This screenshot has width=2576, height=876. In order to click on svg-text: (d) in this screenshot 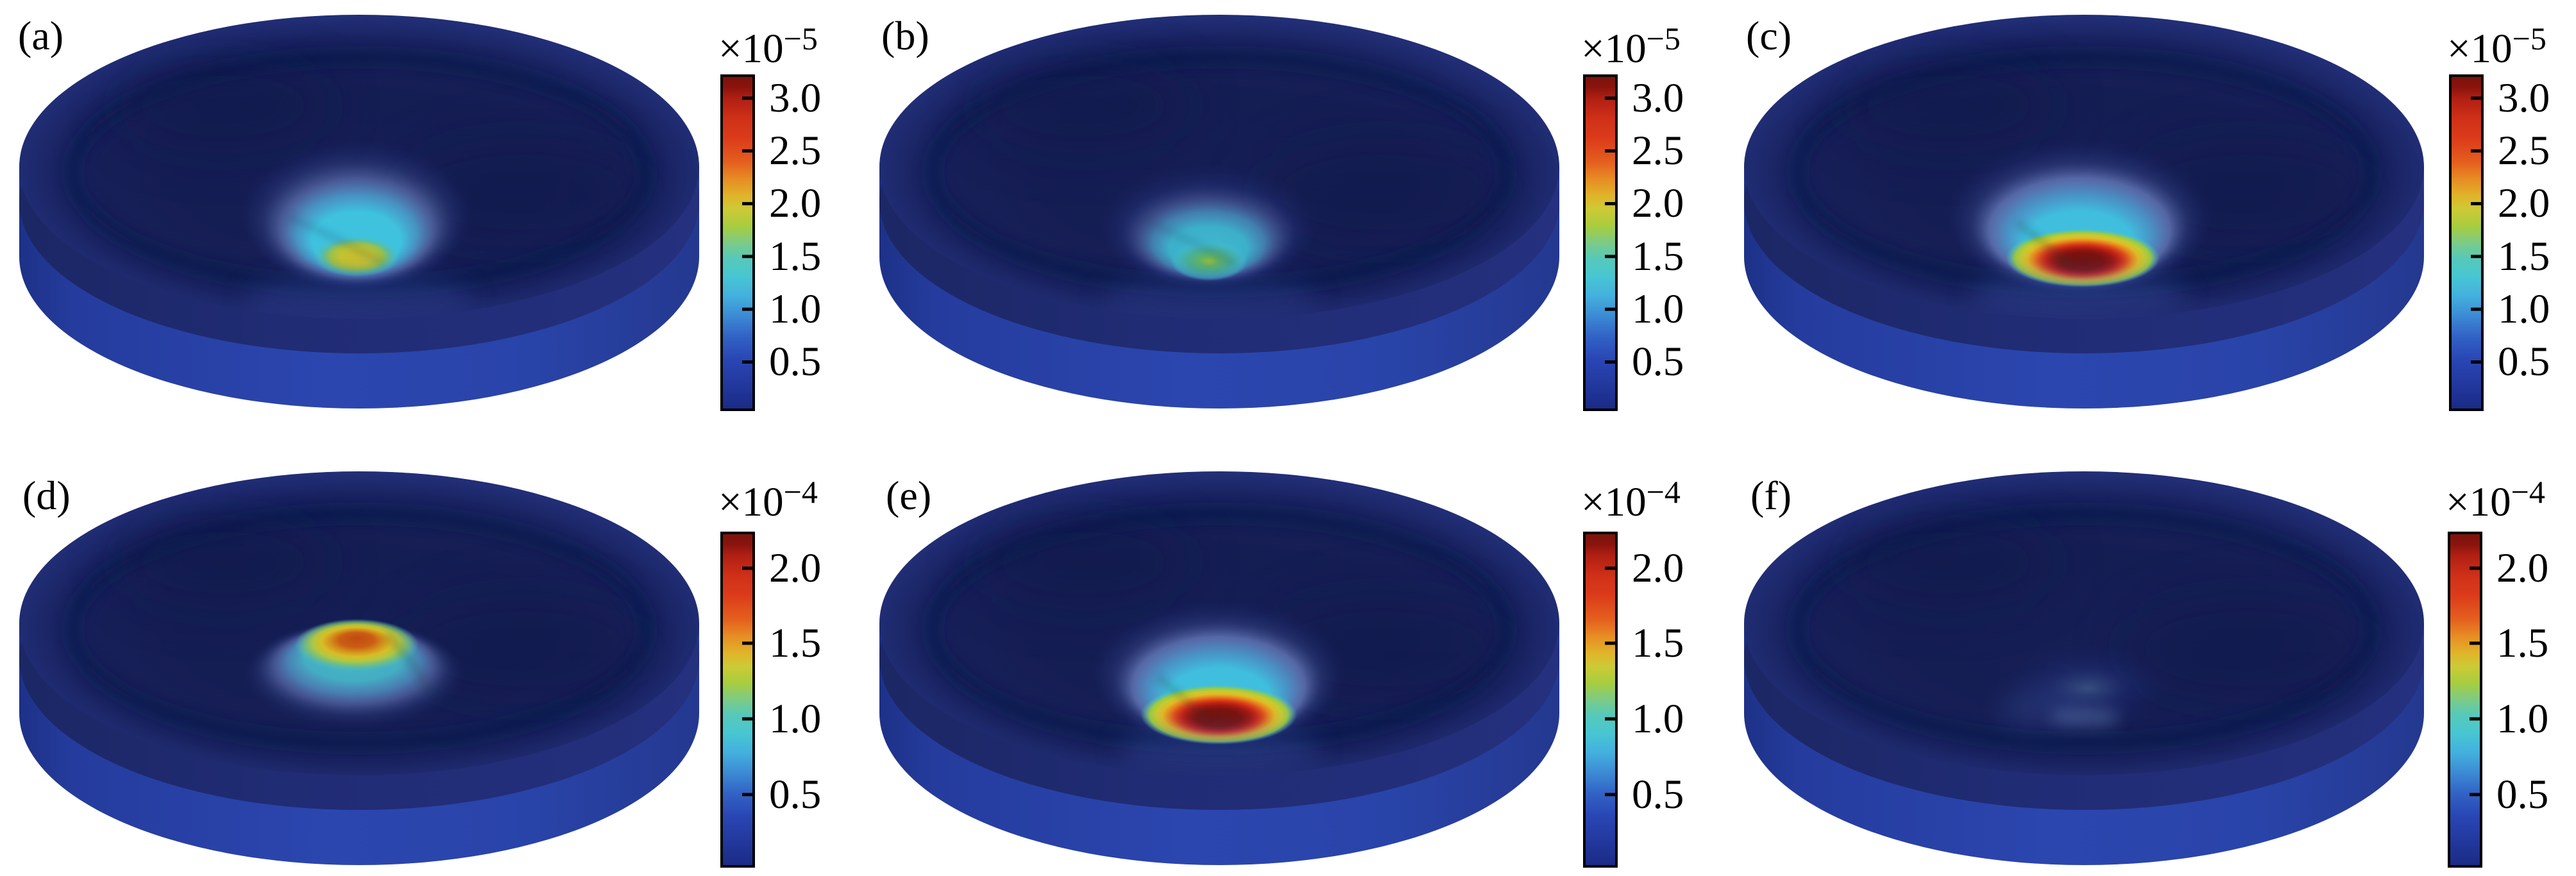, I will do `click(46, 495)`.